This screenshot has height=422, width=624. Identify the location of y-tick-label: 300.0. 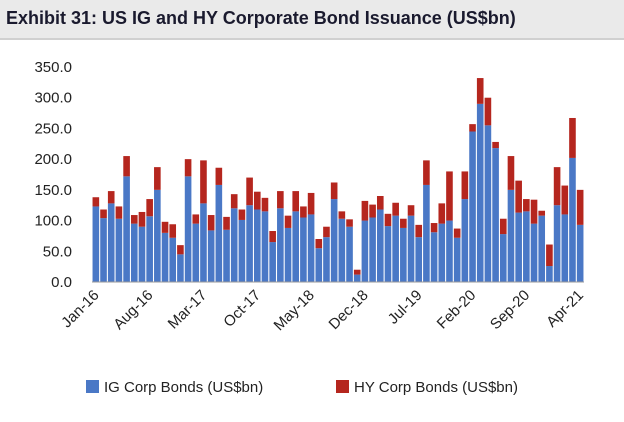
(53, 98).